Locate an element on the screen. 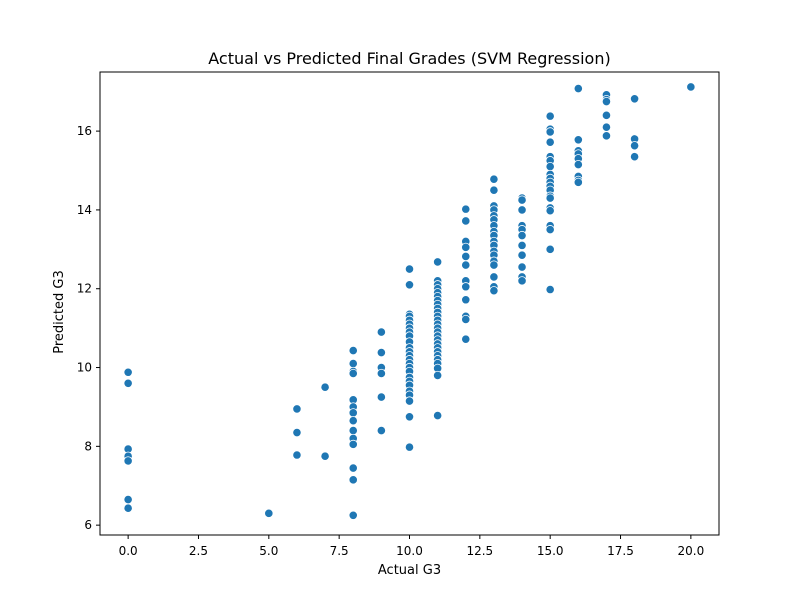 Image resolution: width=800 pixels, height=600 pixels. x-tick-label: 5.0 is located at coordinates (268, 551).